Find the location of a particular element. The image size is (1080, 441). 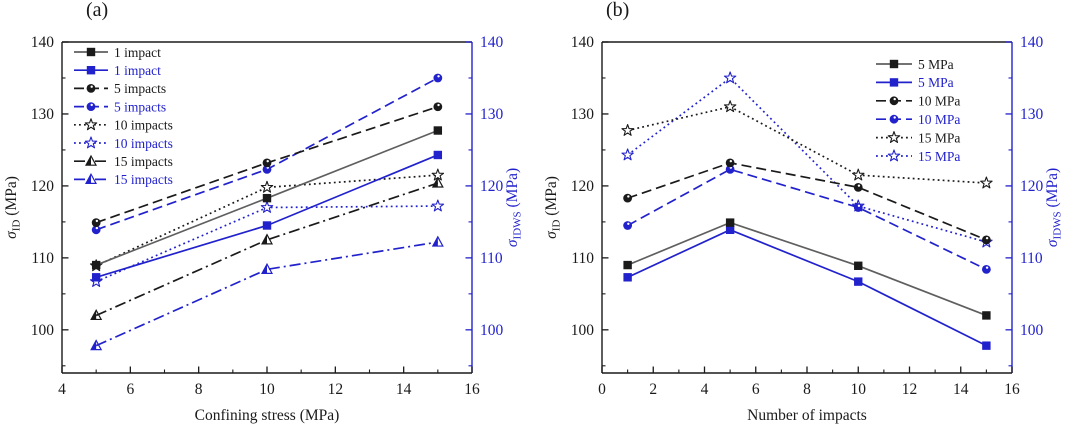

x-tick-label: 2 is located at coordinates (653, 389).